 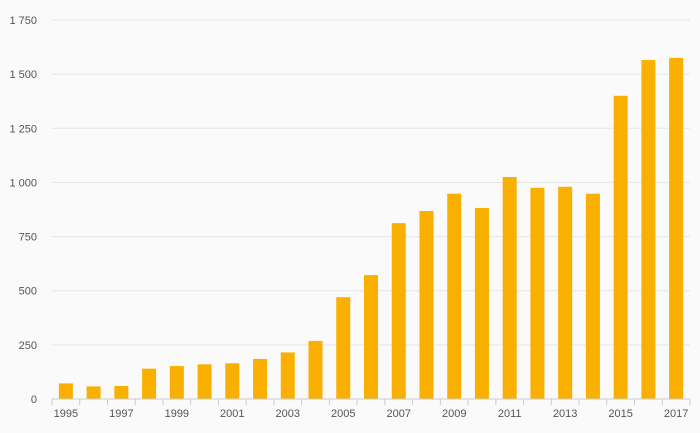 I want to click on bar-2013, so click(x=565, y=292).